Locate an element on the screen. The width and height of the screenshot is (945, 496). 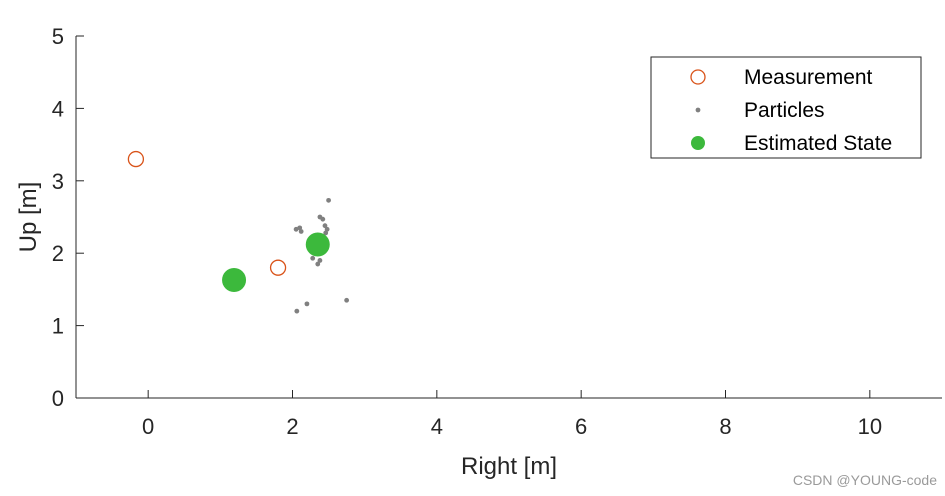
y-axis-label: Up [m] is located at coordinates (28, 217).